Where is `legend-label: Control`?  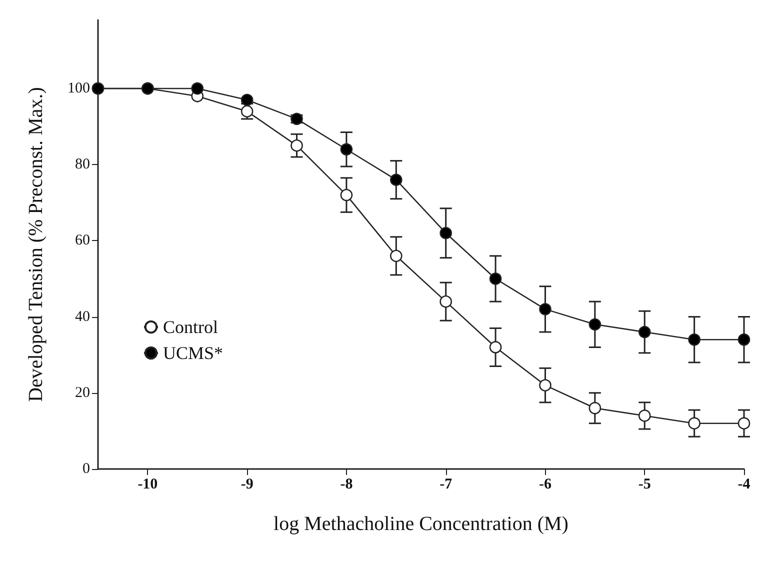
legend-label: Control is located at coordinates (190, 327).